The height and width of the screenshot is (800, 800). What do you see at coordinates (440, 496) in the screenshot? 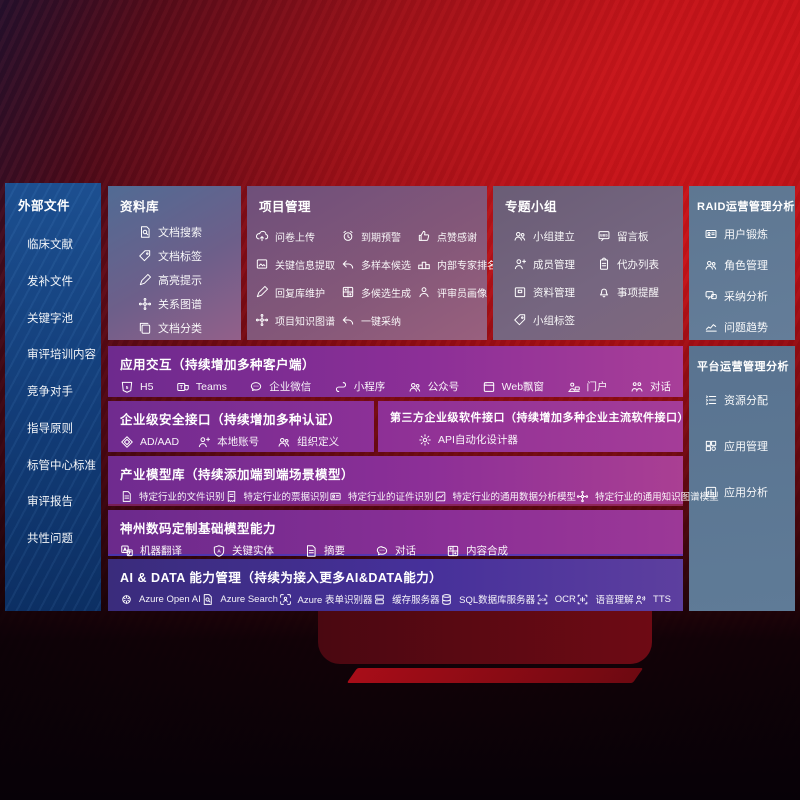
I see `chart-img-icon` at bounding box center [440, 496].